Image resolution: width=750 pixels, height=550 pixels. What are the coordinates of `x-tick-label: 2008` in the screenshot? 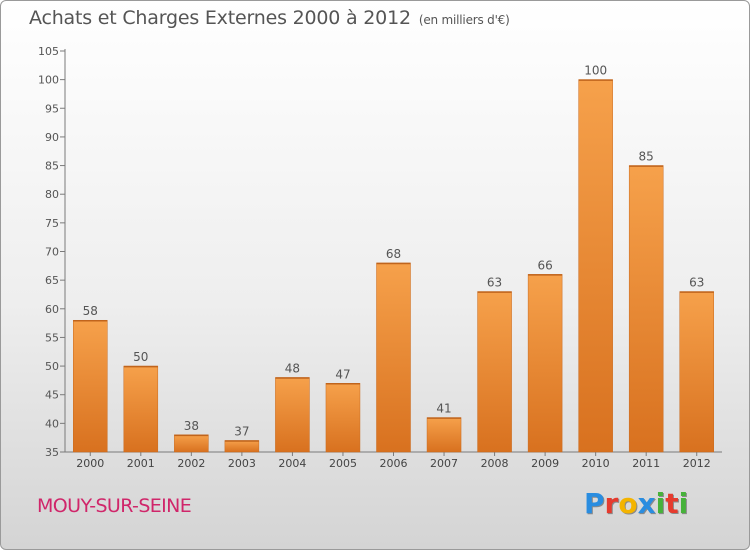 It's located at (495, 463).